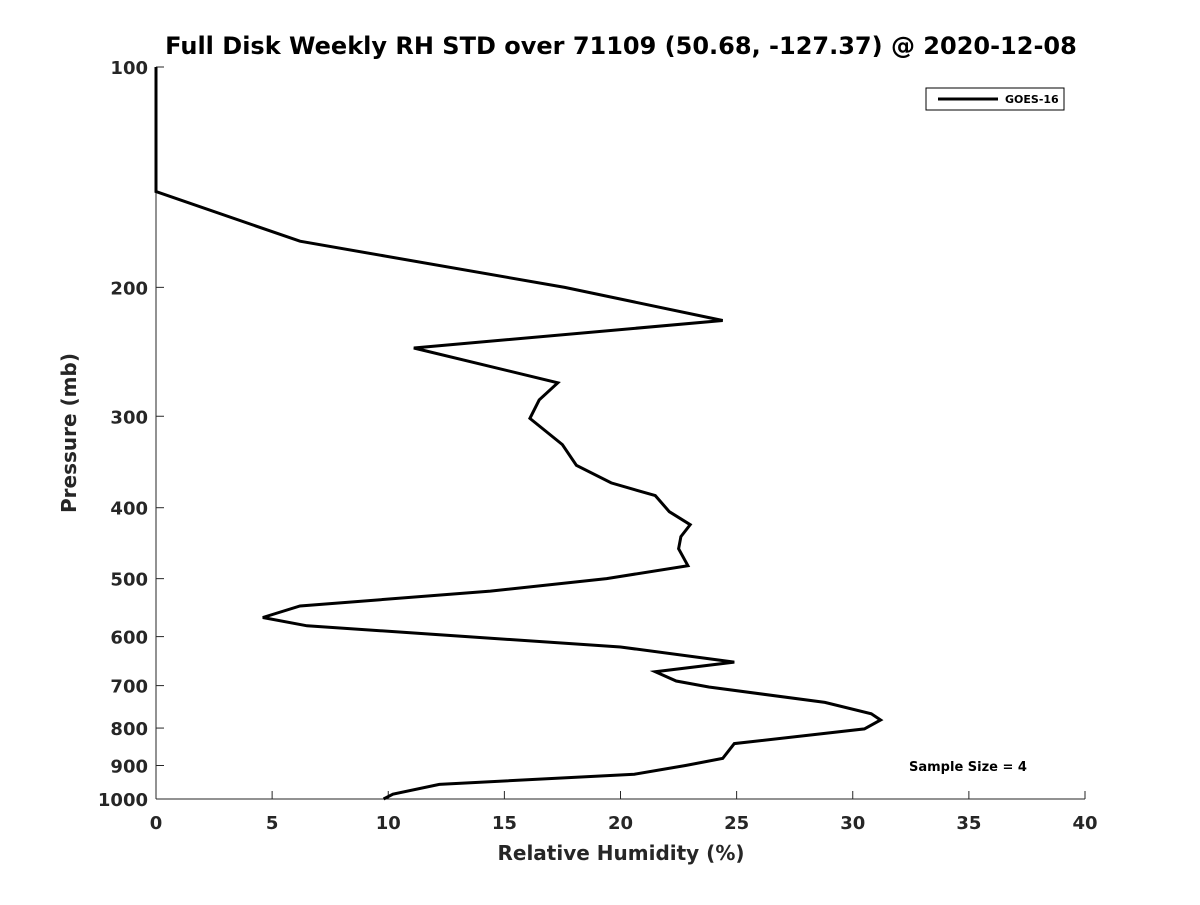  What do you see at coordinates (156, 823) in the screenshot?
I see `x-tick-label: 0` at bounding box center [156, 823].